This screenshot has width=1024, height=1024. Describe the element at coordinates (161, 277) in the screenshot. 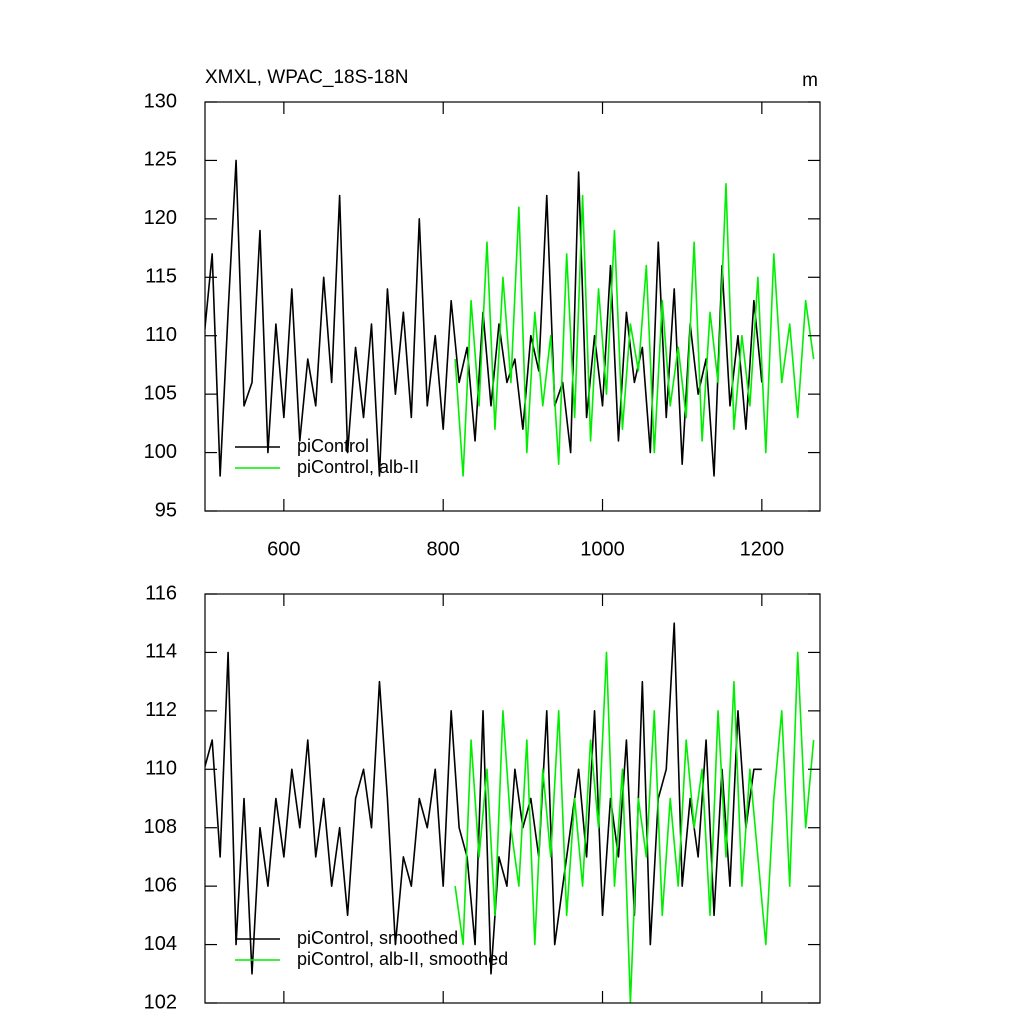

I see `y-tick-label: 115` at that location.